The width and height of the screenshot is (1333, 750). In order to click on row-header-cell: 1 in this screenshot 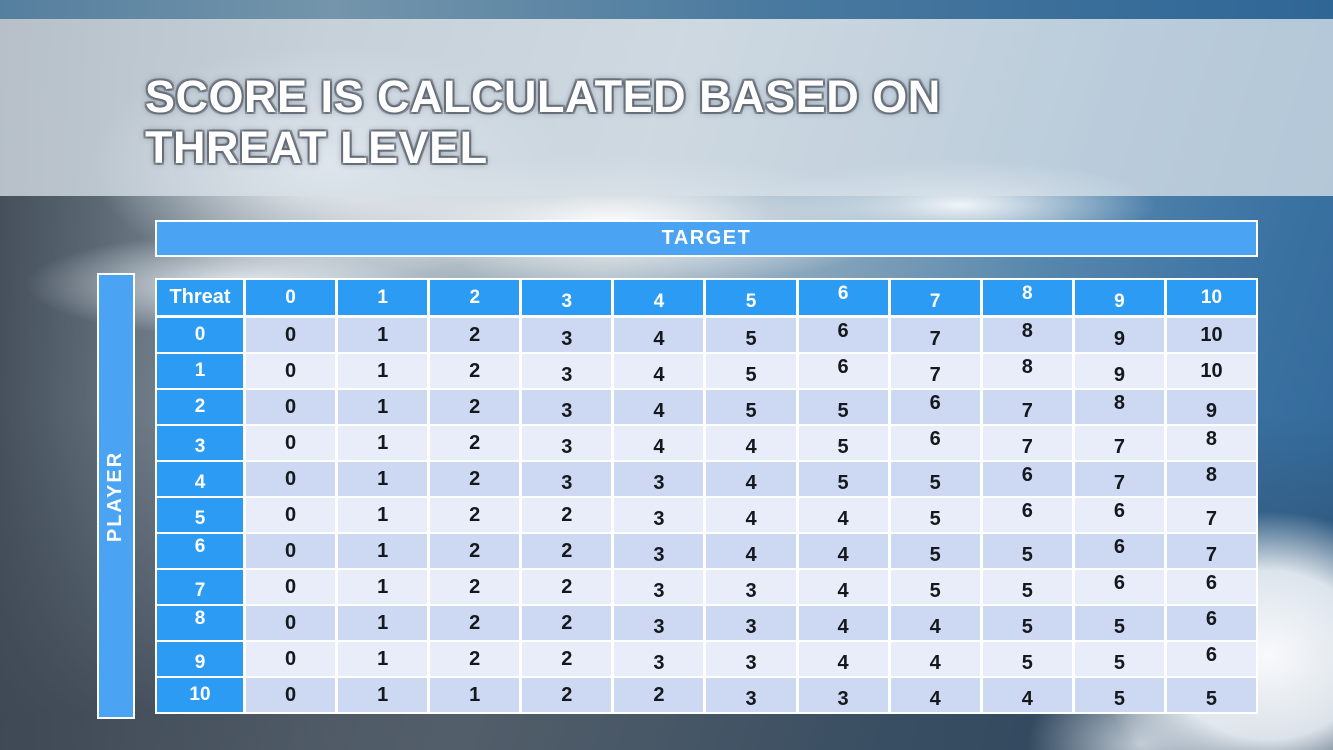, I will do `click(200, 371)`.